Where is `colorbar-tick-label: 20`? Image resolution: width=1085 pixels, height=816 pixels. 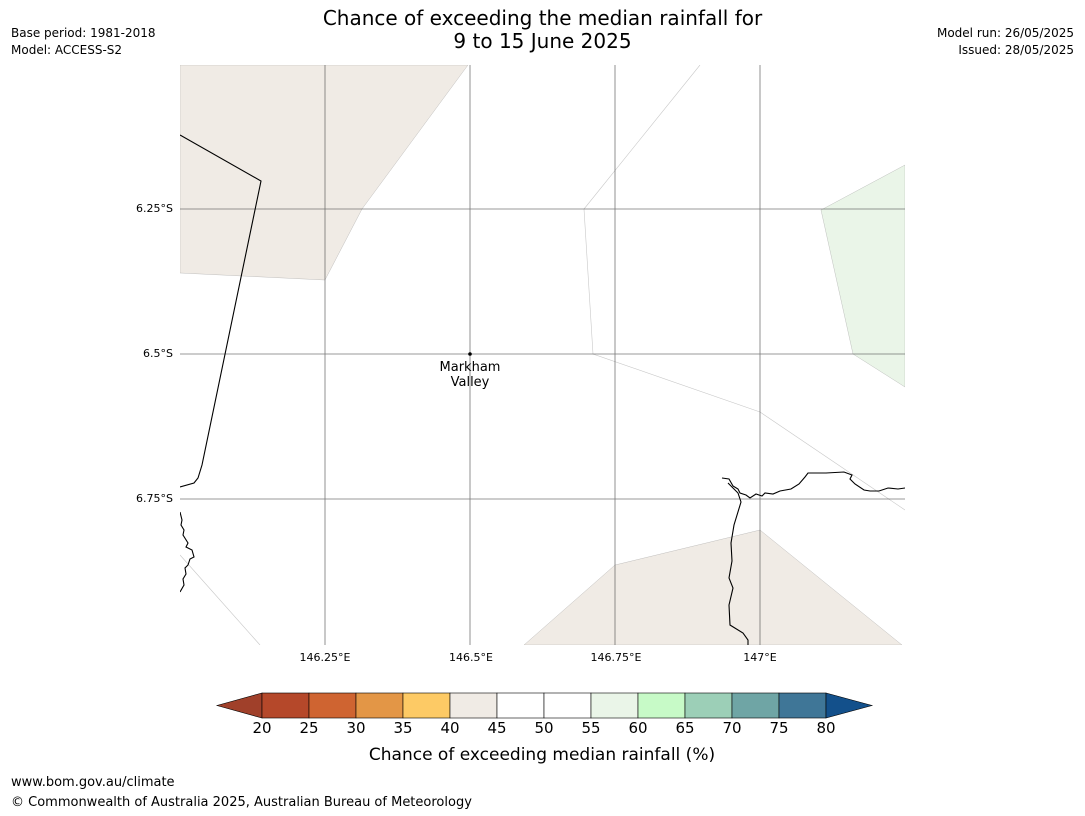
colorbar-tick-label: 20 is located at coordinates (262, 728).